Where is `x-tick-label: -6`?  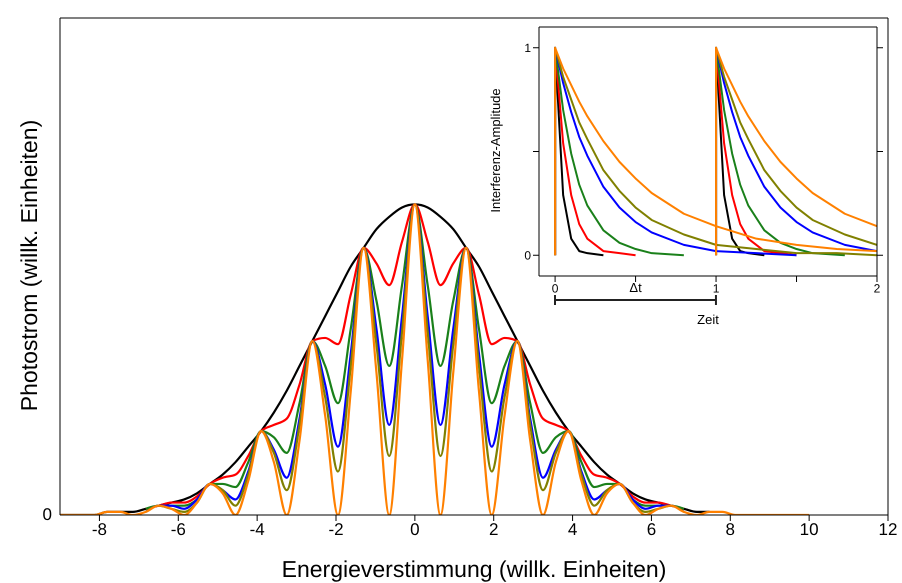 x-tick-label: -6 is located at coordinates (178, 530).